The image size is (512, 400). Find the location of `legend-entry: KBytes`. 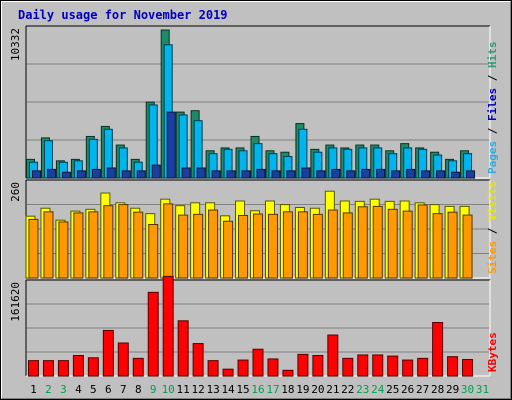

legend-entry: KBytes is located at coordinates (492, 352).